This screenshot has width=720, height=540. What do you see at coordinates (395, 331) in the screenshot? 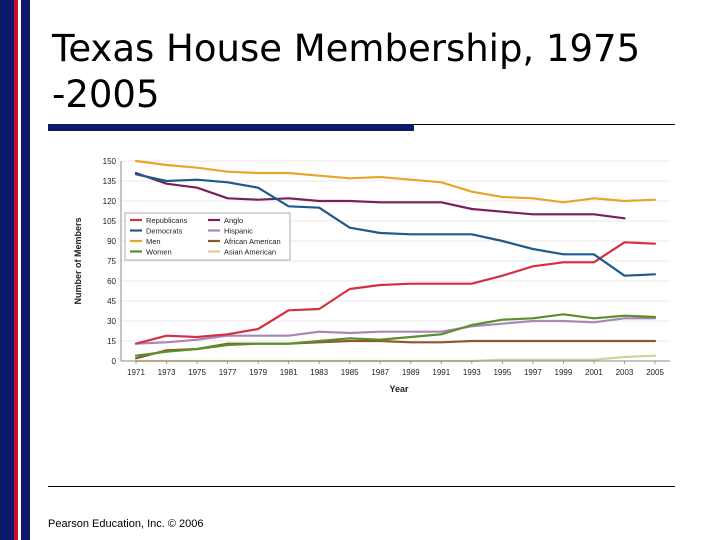
I see `series-line-hispanic` at bounding box center [395, 331].